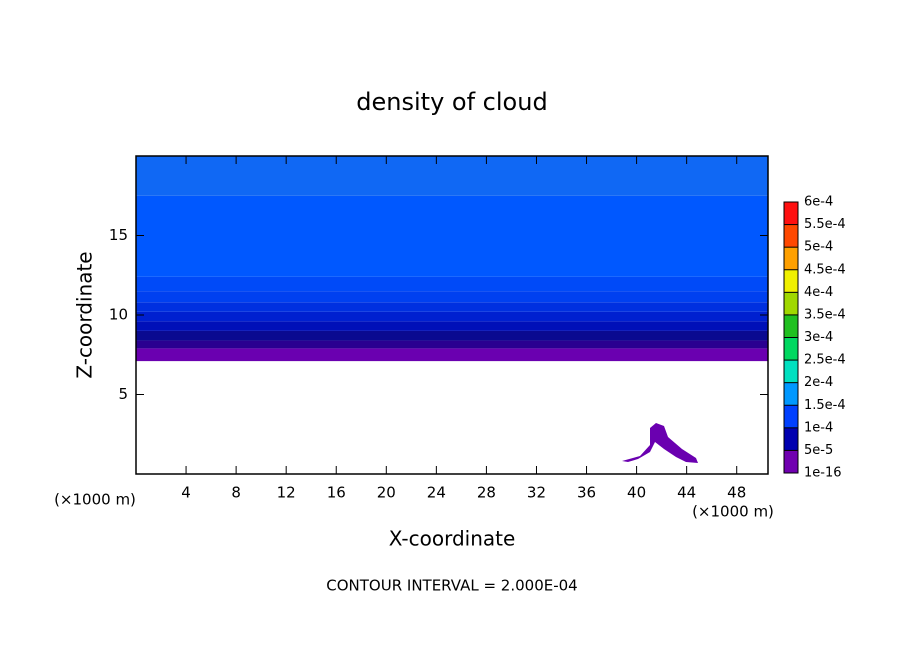  What do you see at coordinates (95, 500) in the screenshot?
I see `x-unit: (×1000 m)` at bounding box center [95, 500].